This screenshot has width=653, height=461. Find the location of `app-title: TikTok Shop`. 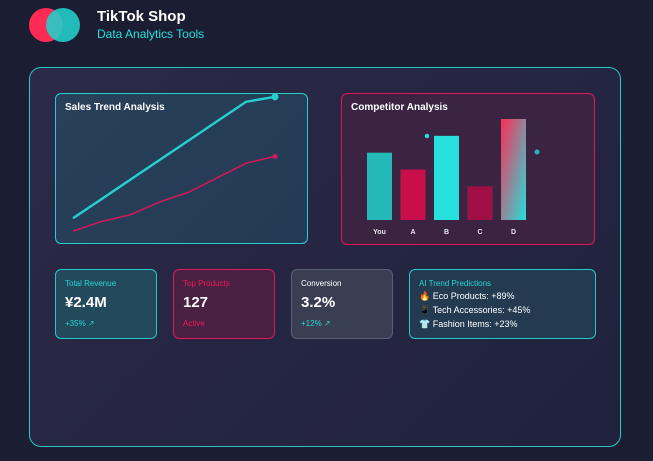

app-title: TikTok Shop is located at coordinates (141, 16).